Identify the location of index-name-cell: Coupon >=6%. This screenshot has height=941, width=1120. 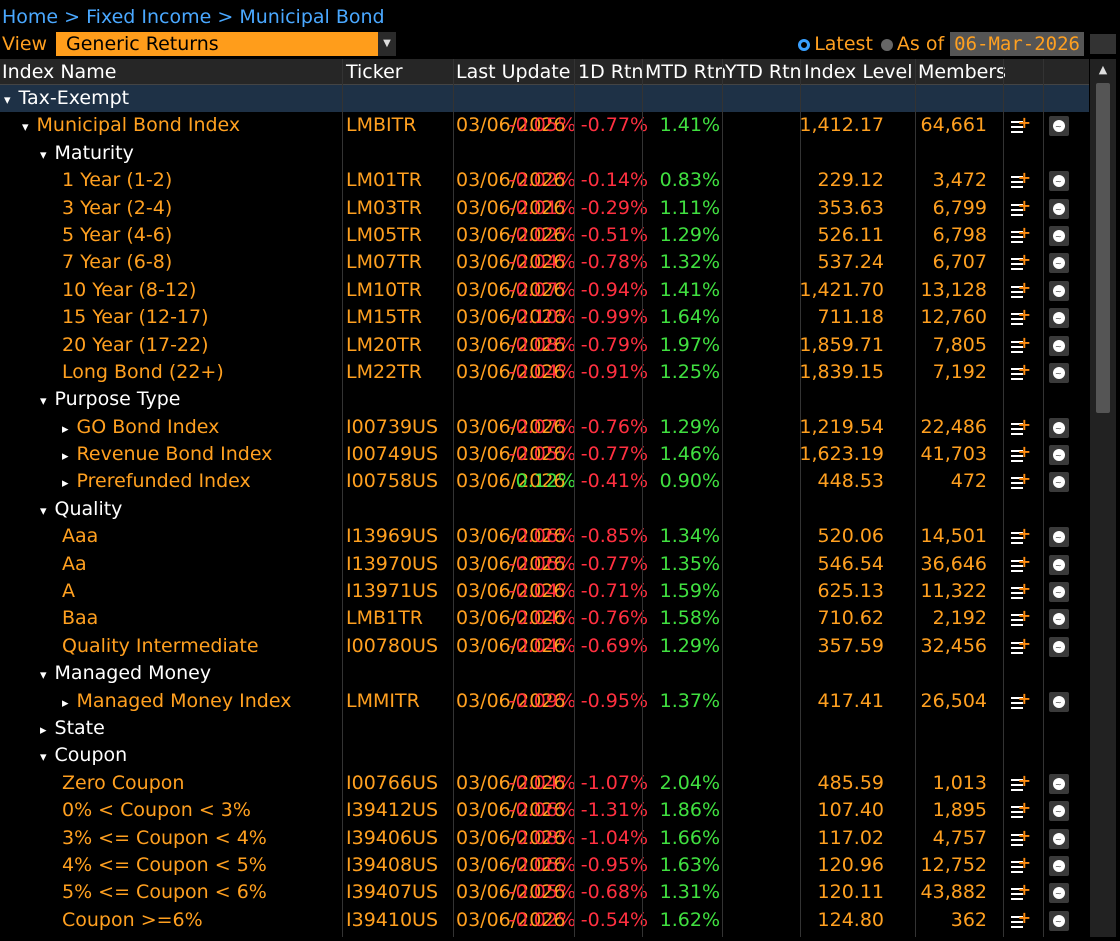
(132, 920).